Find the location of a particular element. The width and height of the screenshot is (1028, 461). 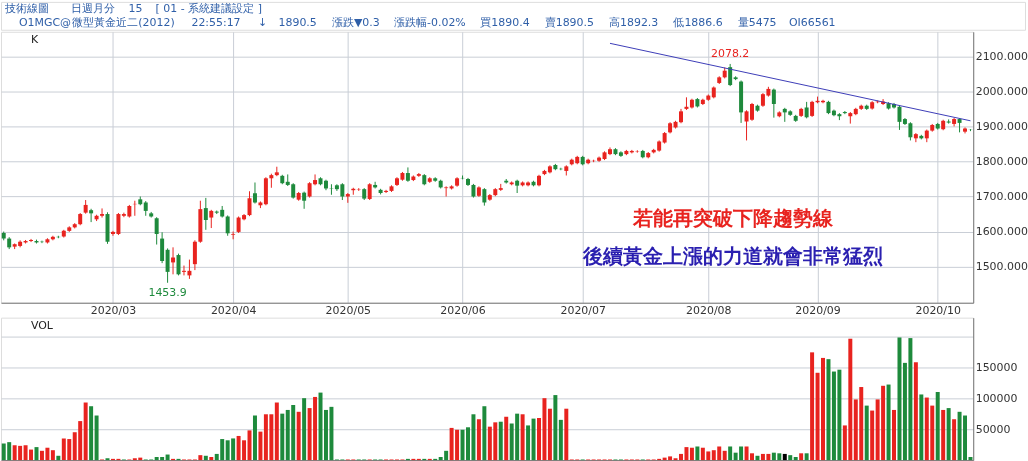

x-tick-label: 2020/09 is located at coordinates (818, 311).